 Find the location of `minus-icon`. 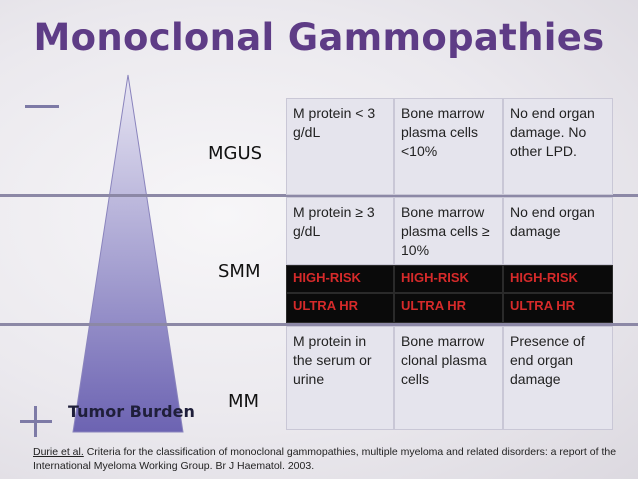

minus-icon is located at coordinates (42, 106).